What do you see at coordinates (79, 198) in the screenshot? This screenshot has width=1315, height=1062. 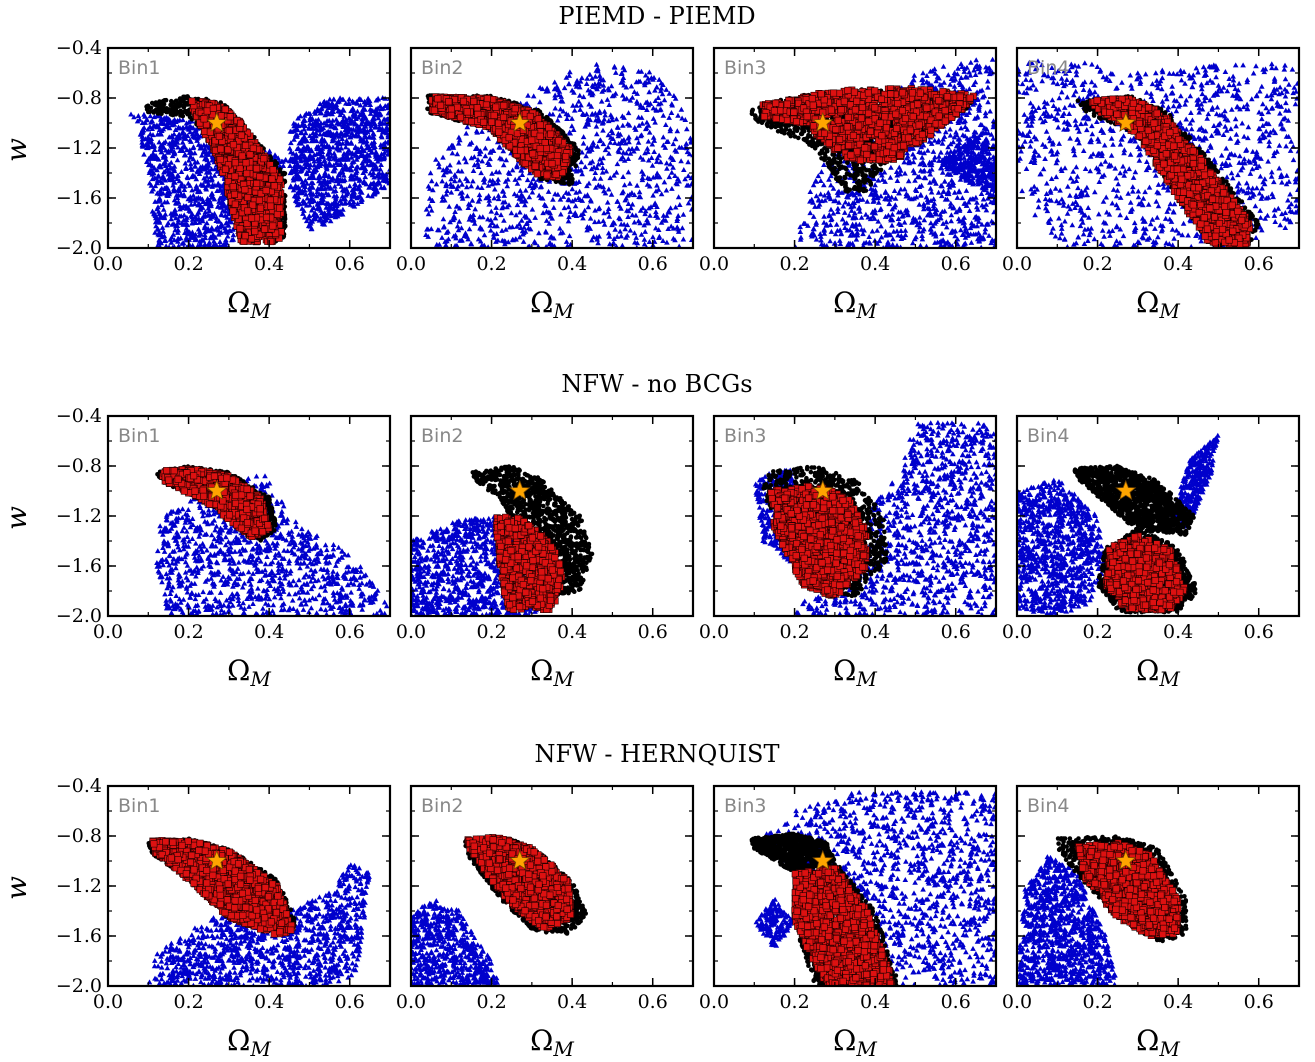 I see `y-tick-label: −1.6` at bounding box center [79, 198].